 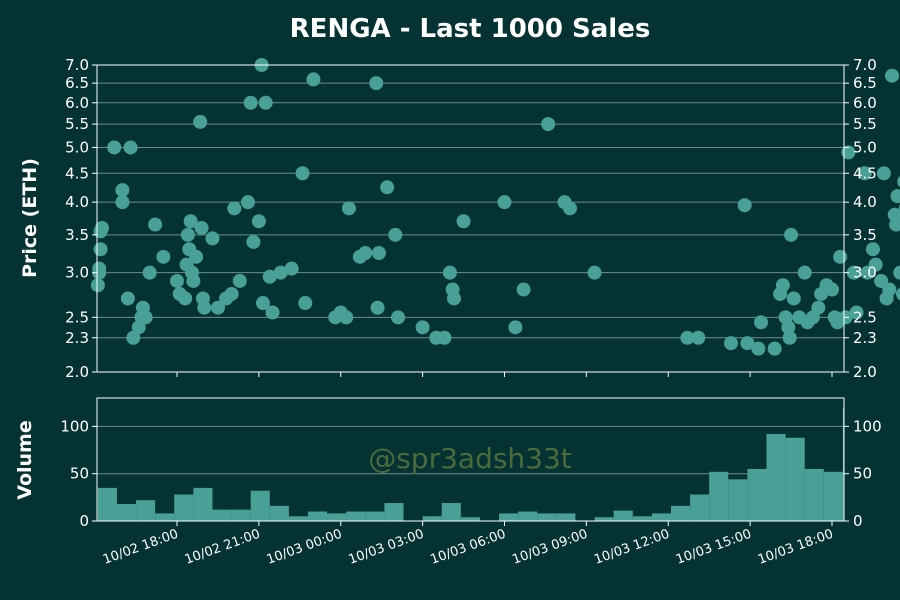 I want to click on price-tick-label: 6.5, so click(x=77, y=83).